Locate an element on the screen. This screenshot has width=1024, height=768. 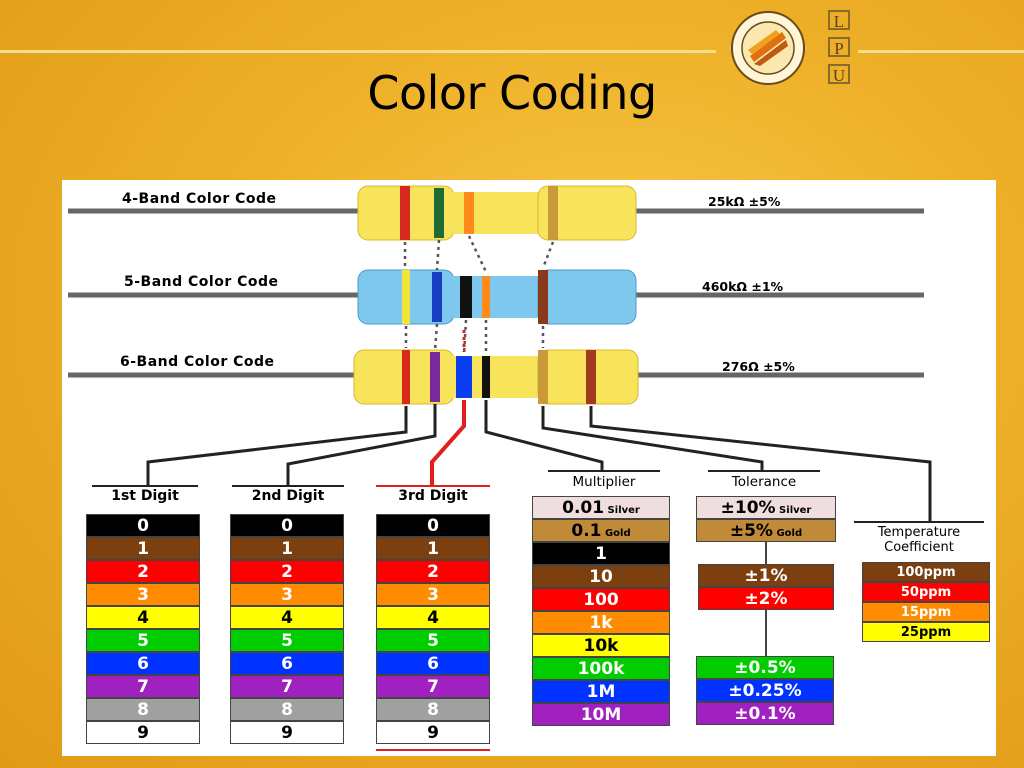
third-digit-cell-2: 2 is located at coordinates (433, 571).